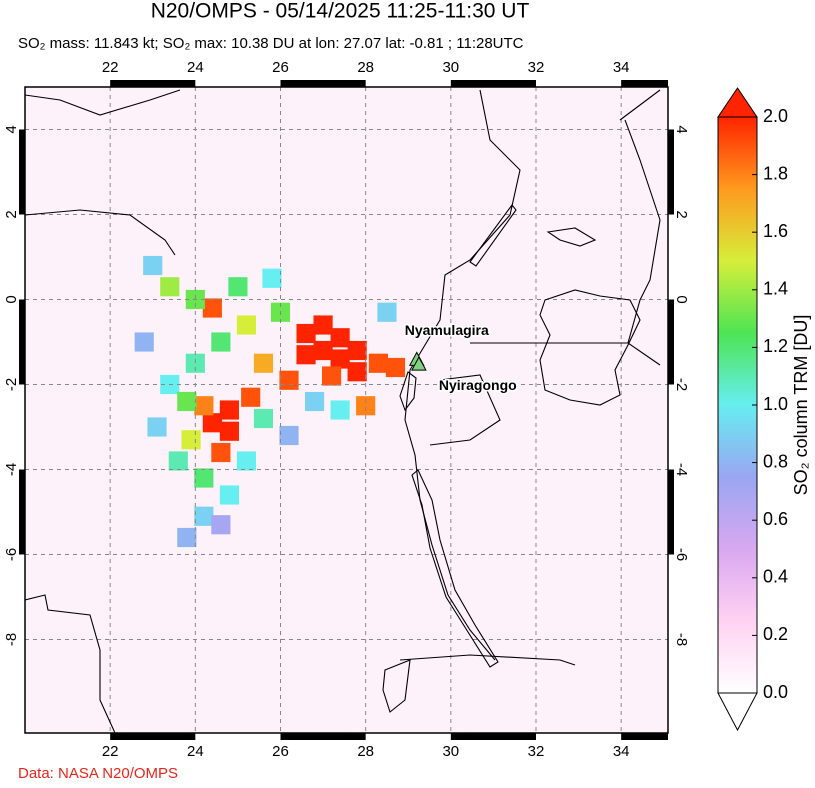 The height and width of the screenshot is (788, 815). I want to click on lake-tanganyika, so click(455, 568).